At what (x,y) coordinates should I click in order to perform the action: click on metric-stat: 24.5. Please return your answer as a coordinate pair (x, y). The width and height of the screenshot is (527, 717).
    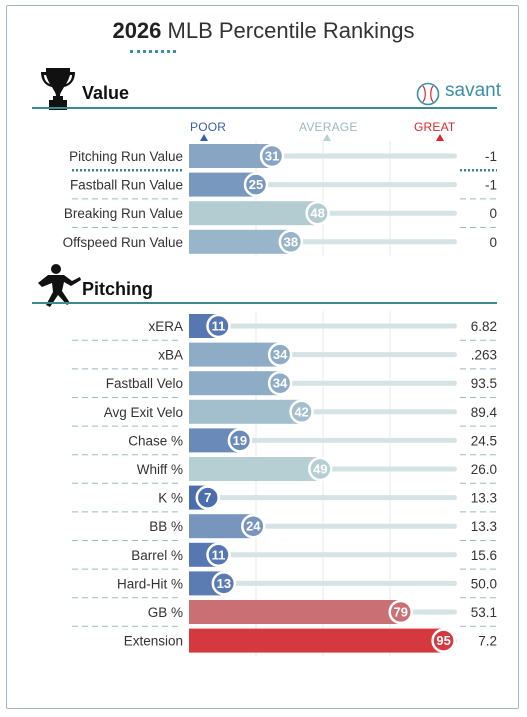
    Looking at the image, I should click on (484, 440).